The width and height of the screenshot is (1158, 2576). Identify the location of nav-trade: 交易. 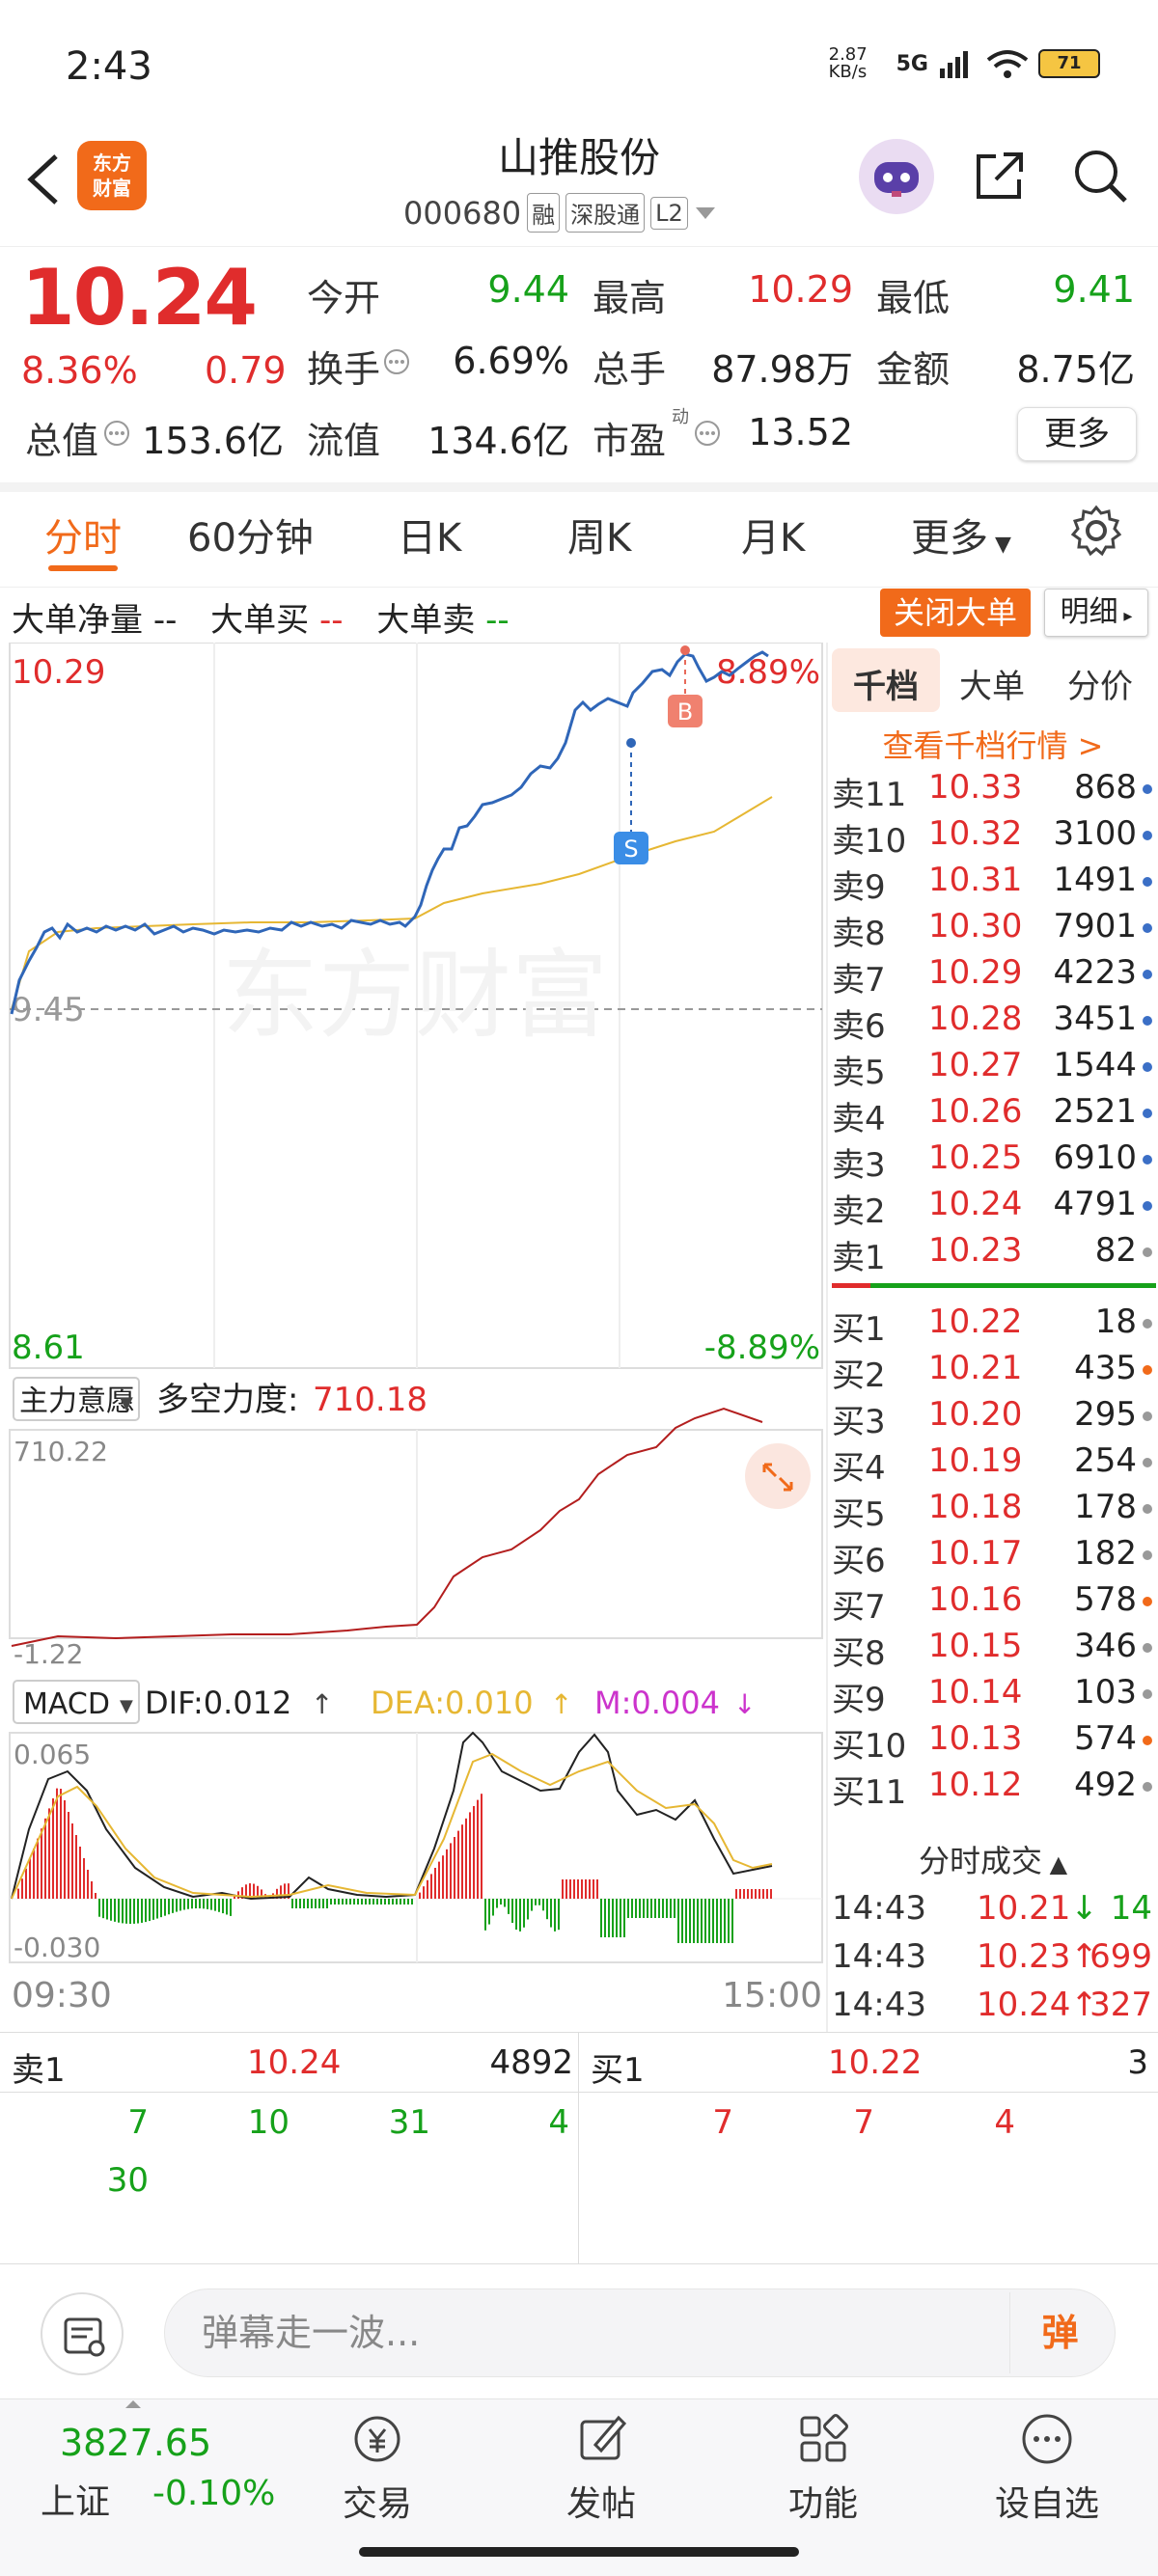
(377, 2468).